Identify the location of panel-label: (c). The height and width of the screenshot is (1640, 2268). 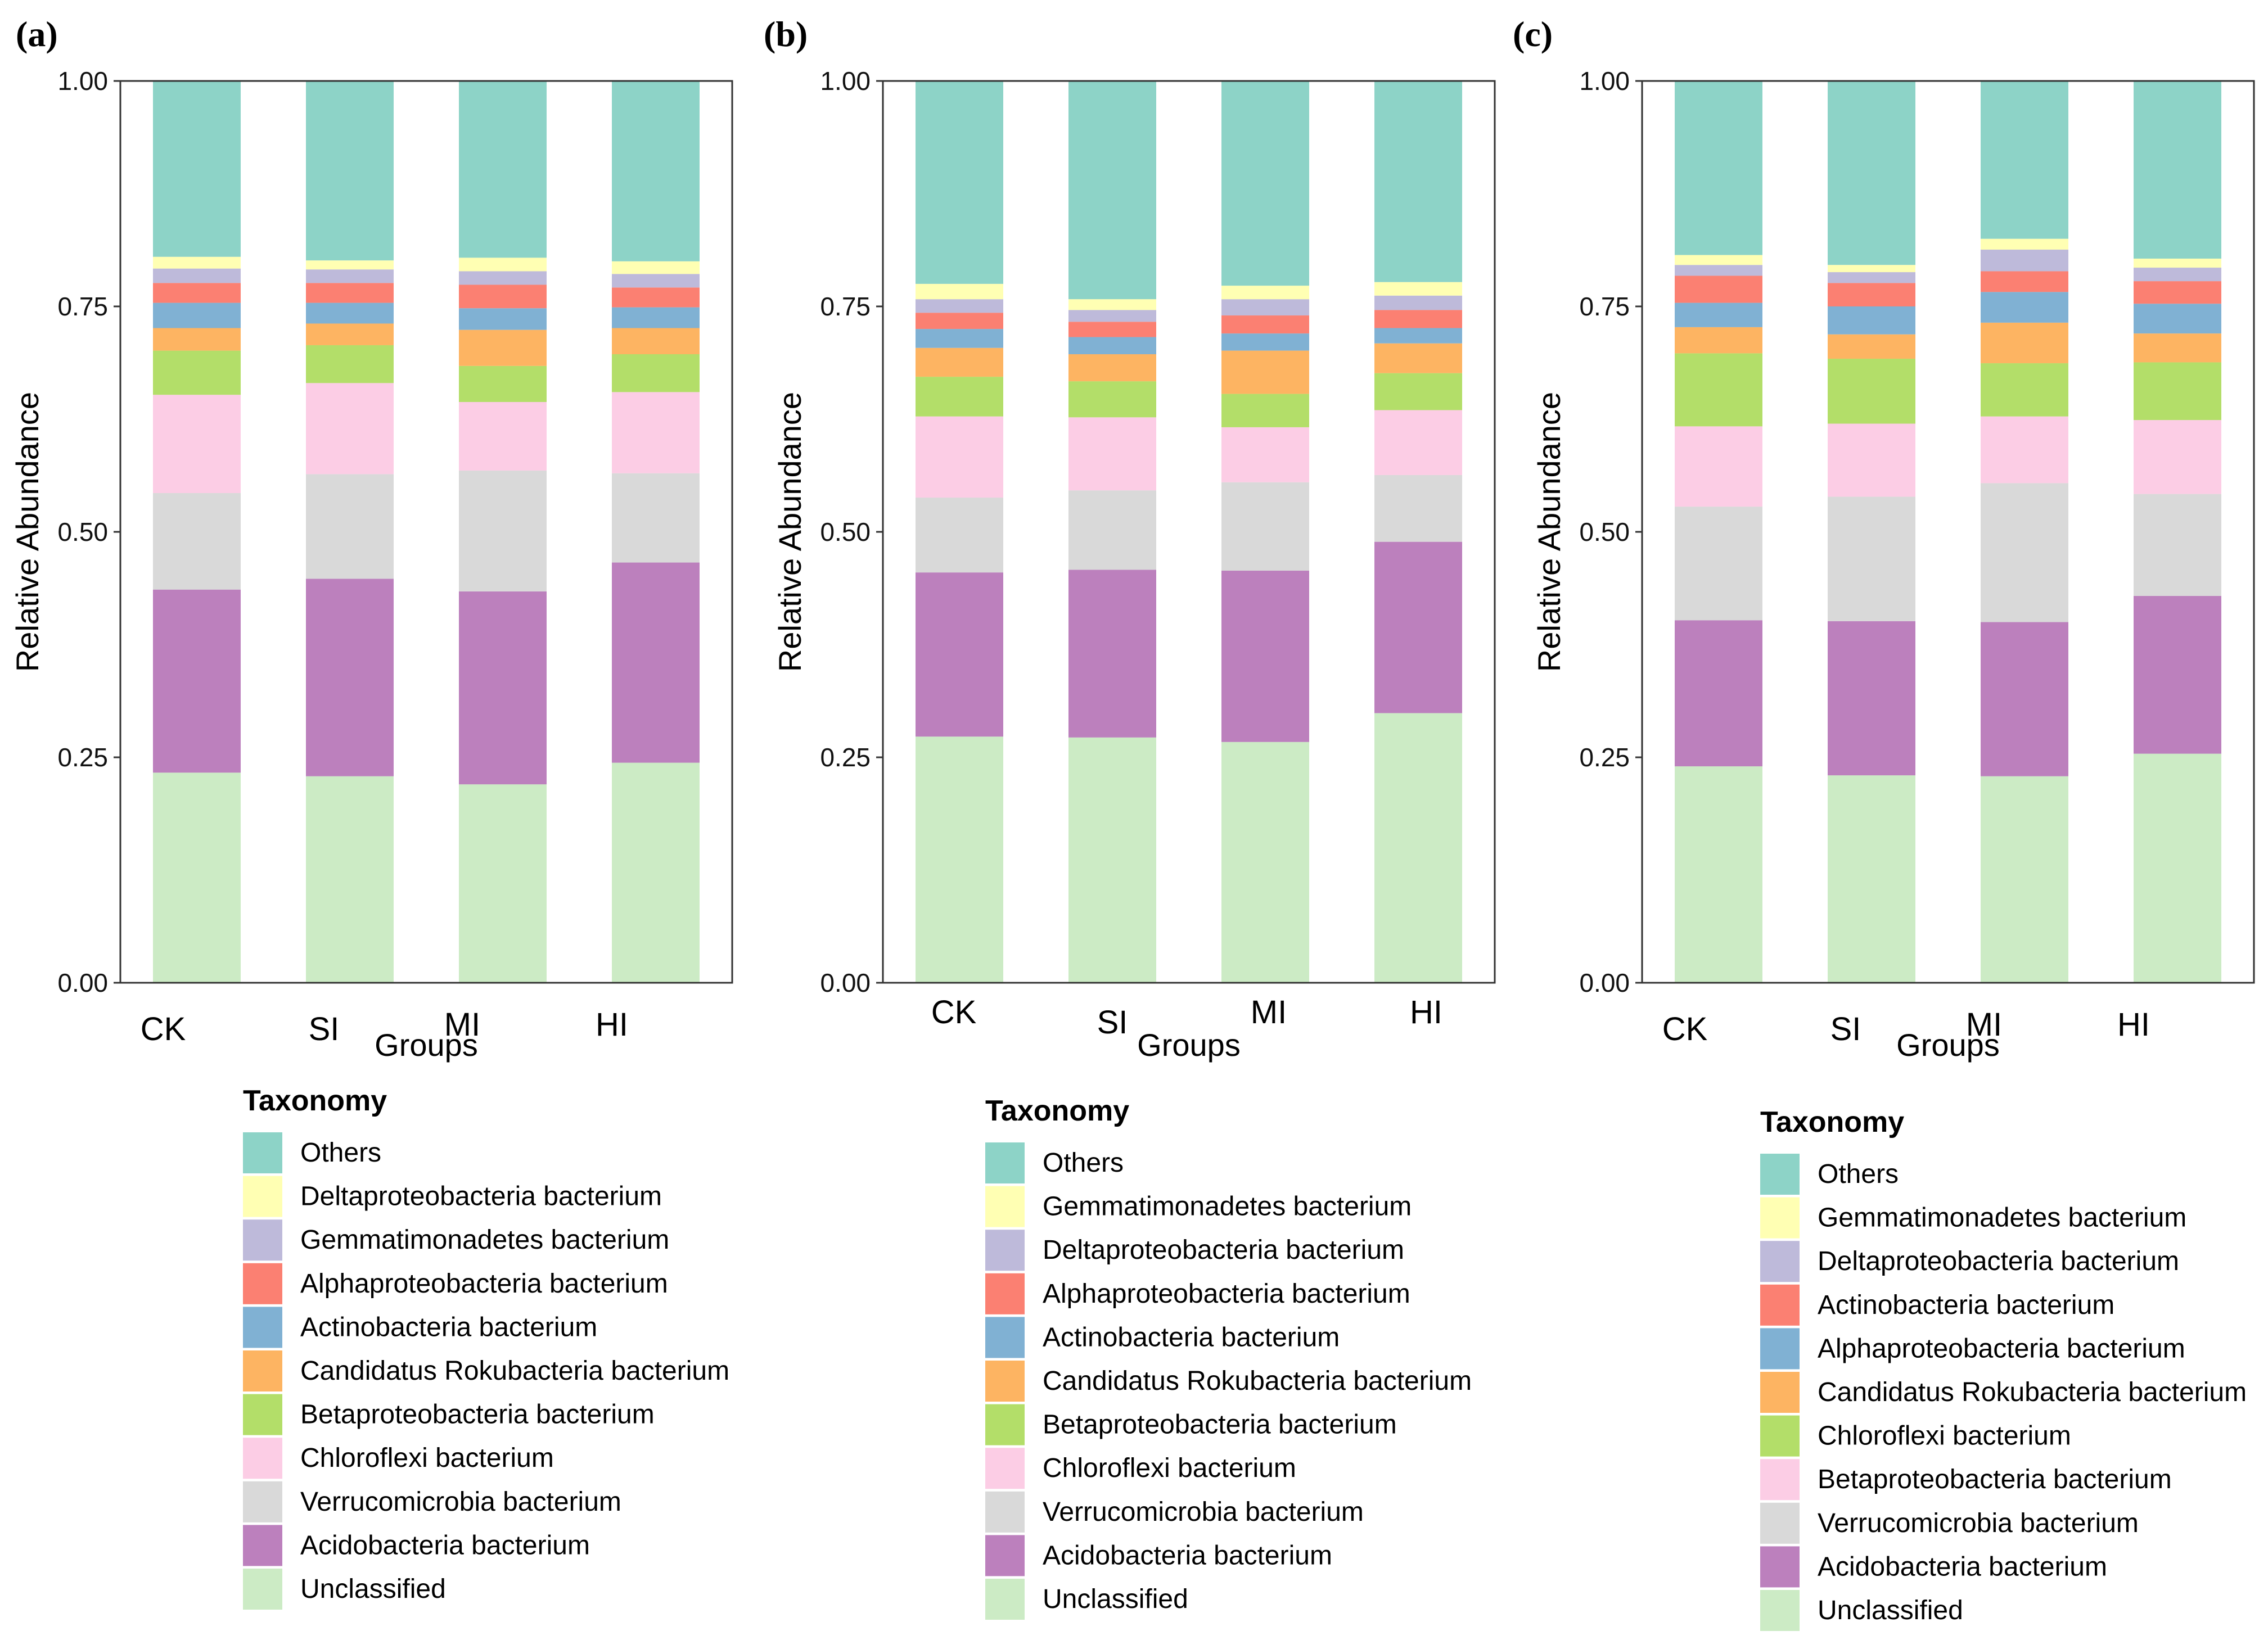
(1533, 34).